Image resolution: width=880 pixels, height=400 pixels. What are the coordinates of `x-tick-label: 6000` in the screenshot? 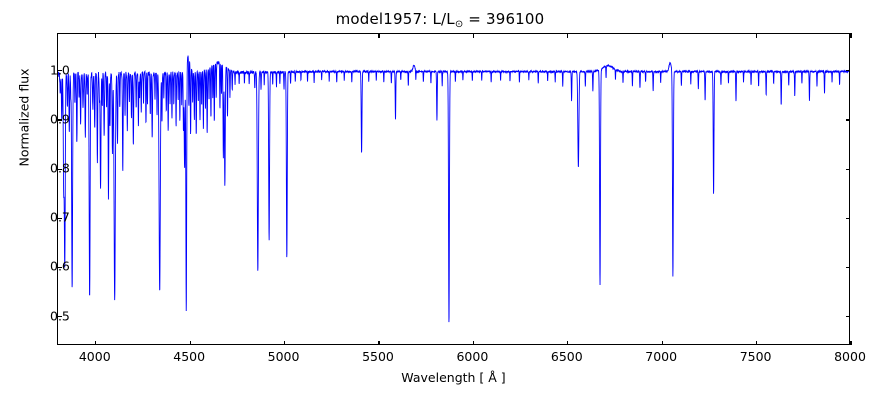 It's located at (472, 356).